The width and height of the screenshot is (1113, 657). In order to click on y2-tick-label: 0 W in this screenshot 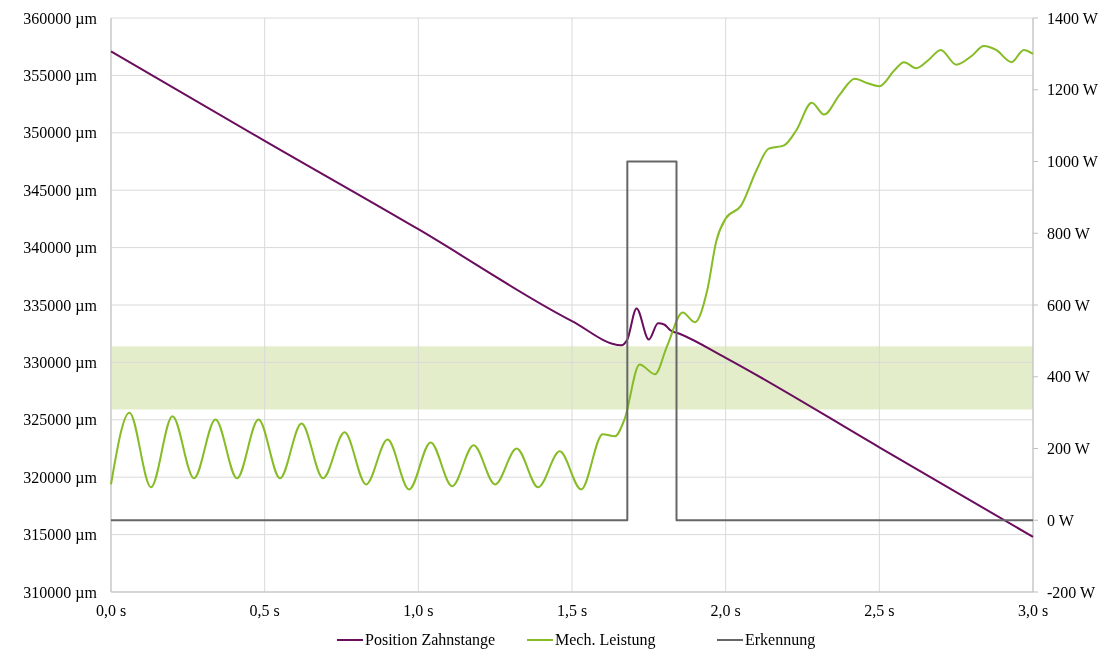, I will do `click(1061, 520)`.